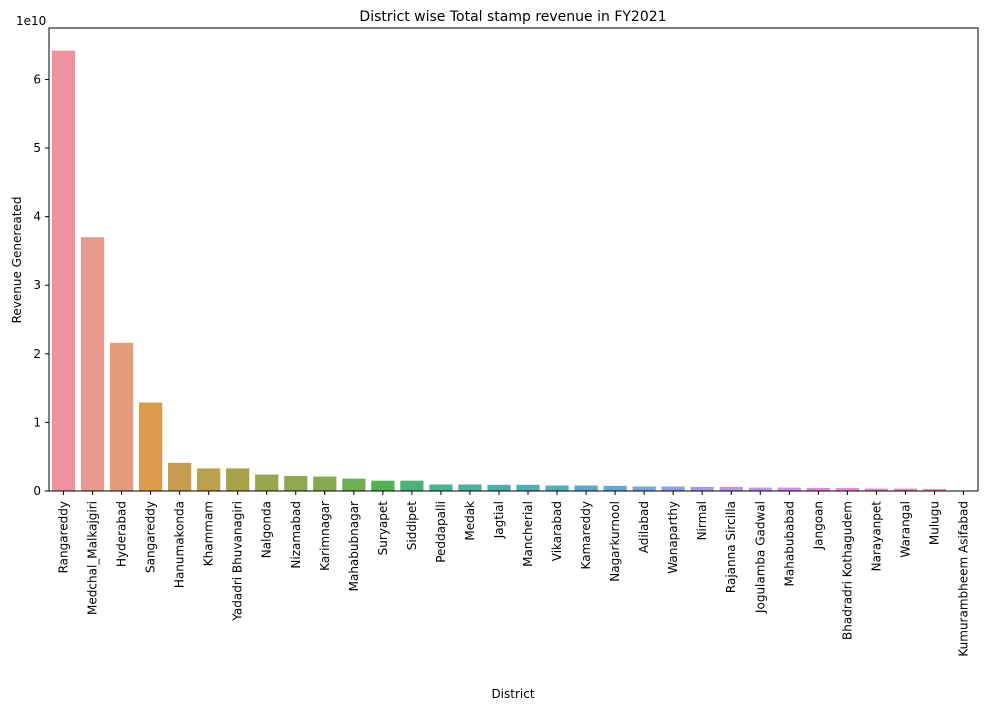 The height and width of the screenshot is (711, 988). Describe the element at coordinates (441, 532) in the screenshot. I see `x-tick-label: Peddapalli` at that location.